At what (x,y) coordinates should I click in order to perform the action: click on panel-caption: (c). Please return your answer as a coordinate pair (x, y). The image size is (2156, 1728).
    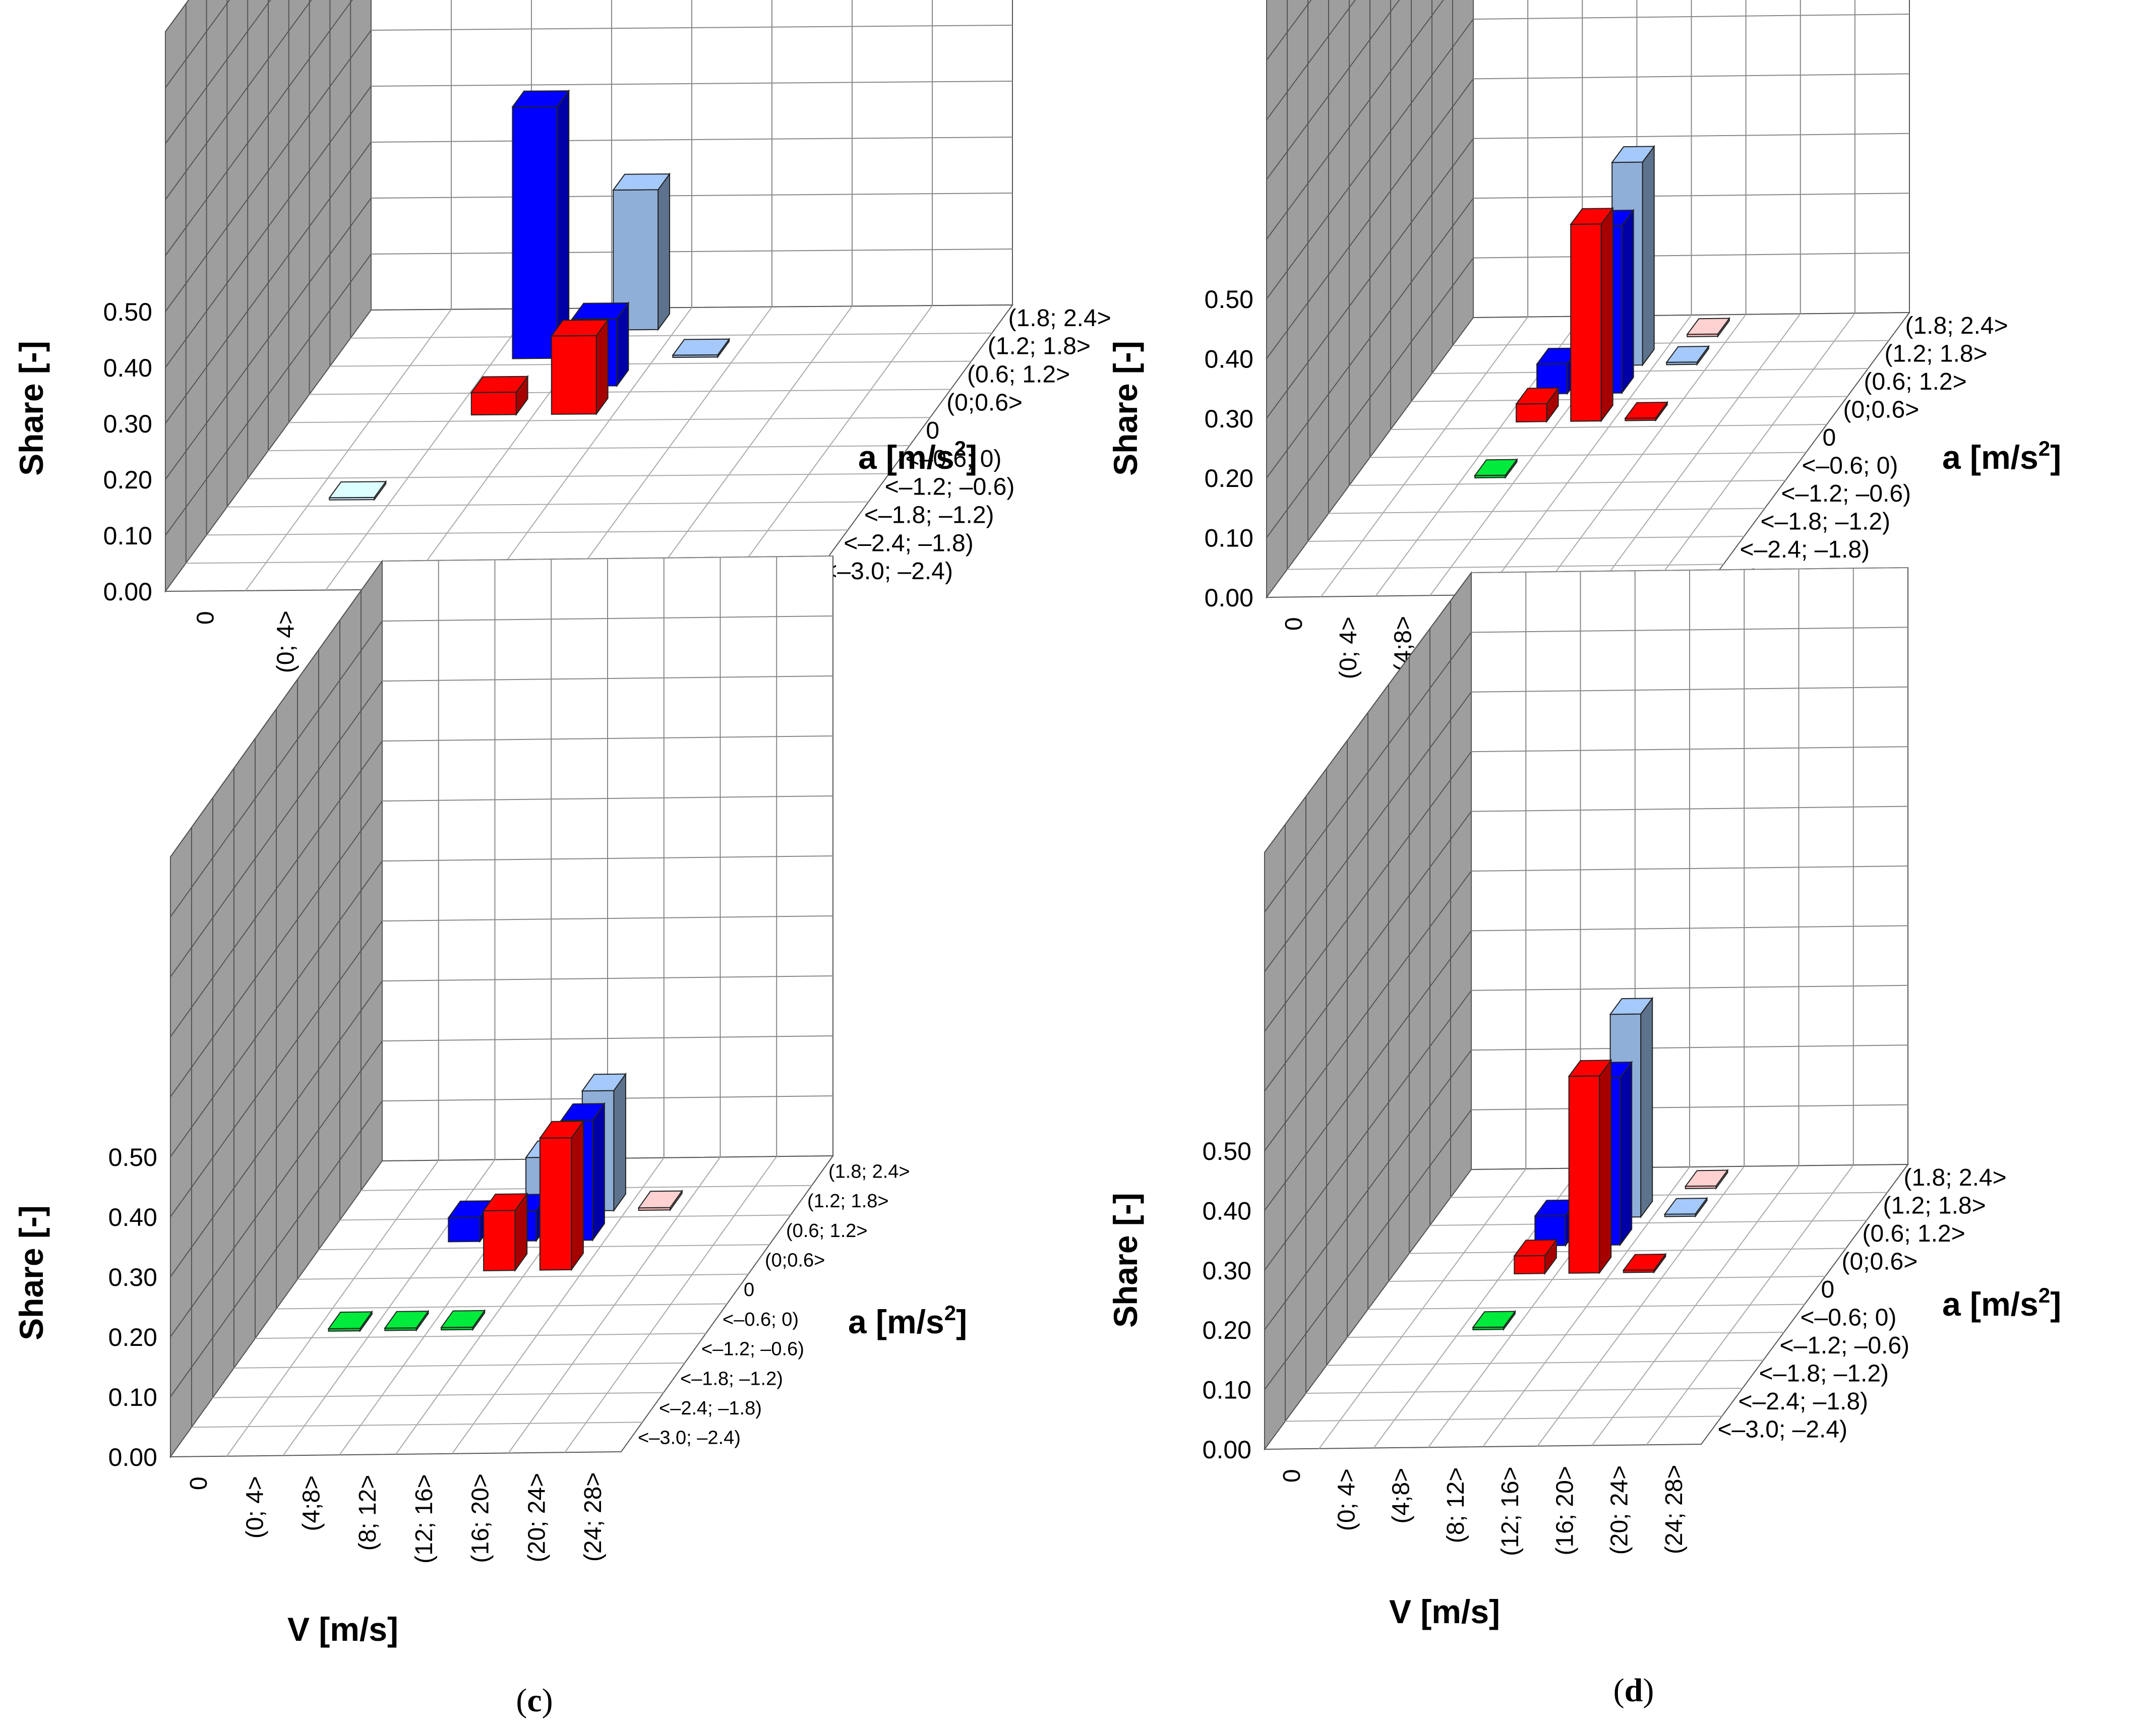
    Looking at the image, I should click on (534, 1700).